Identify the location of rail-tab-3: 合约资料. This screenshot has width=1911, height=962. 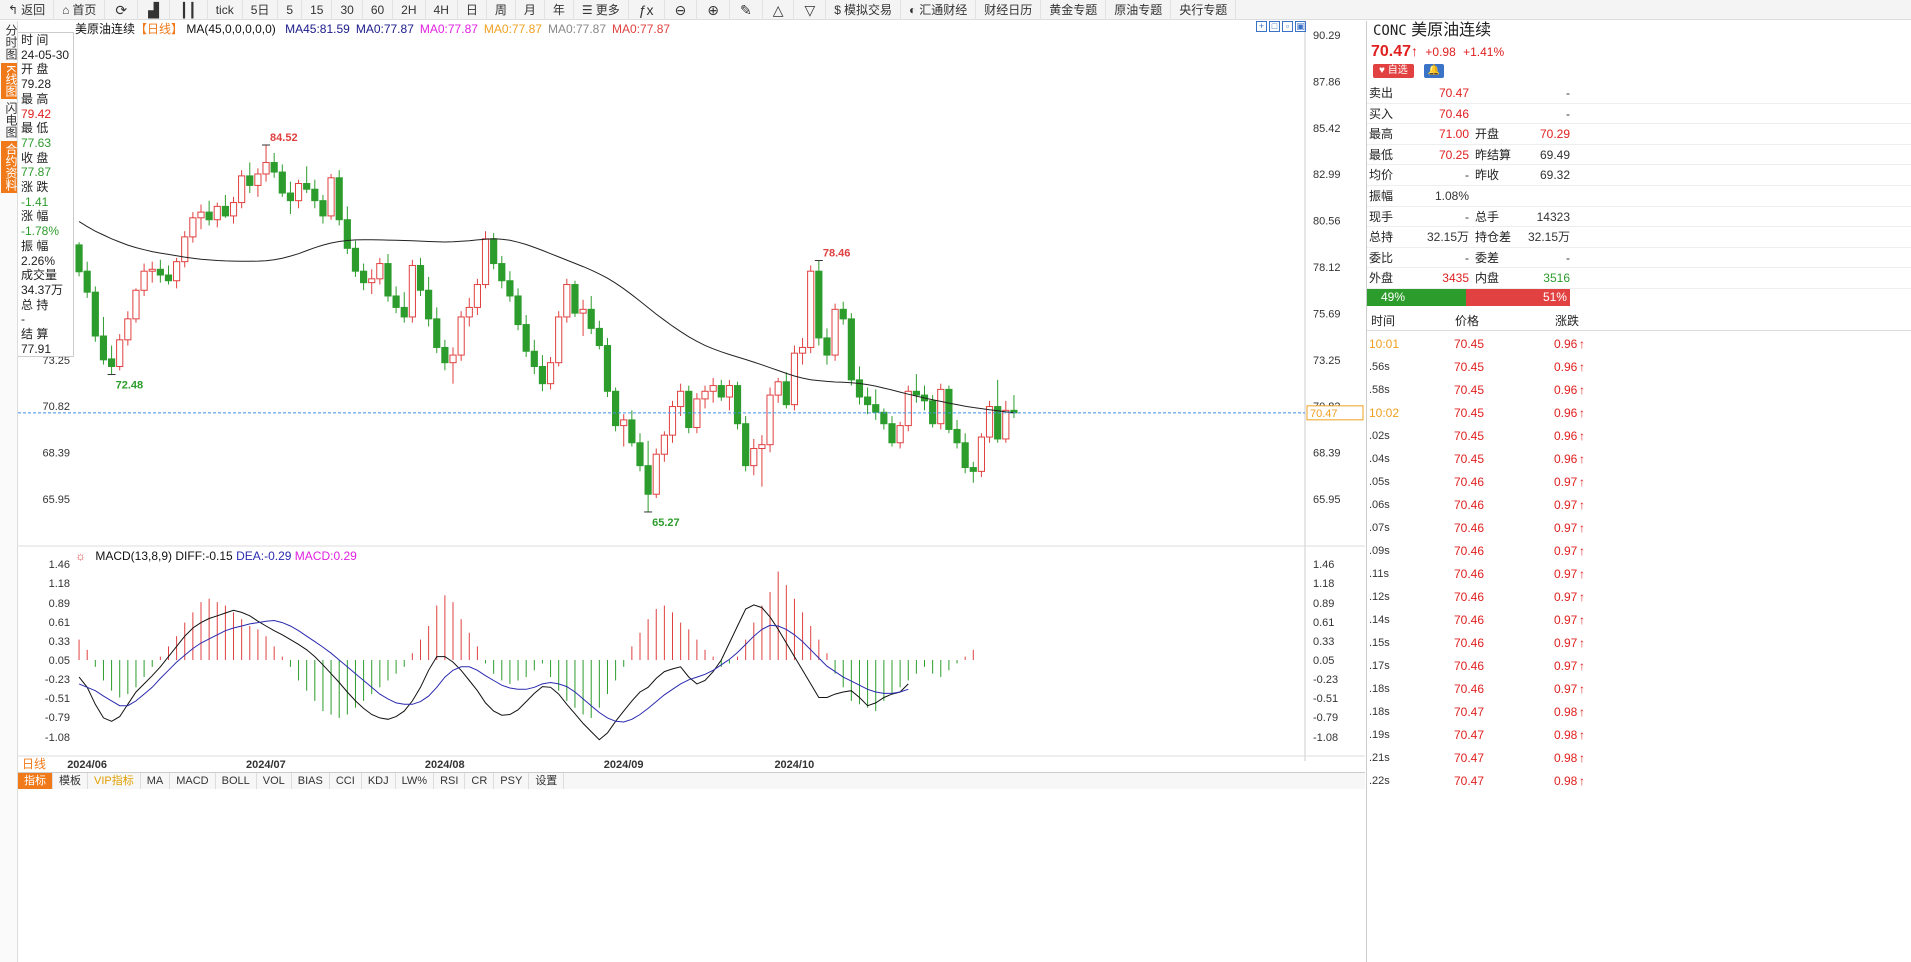
(9, 167).